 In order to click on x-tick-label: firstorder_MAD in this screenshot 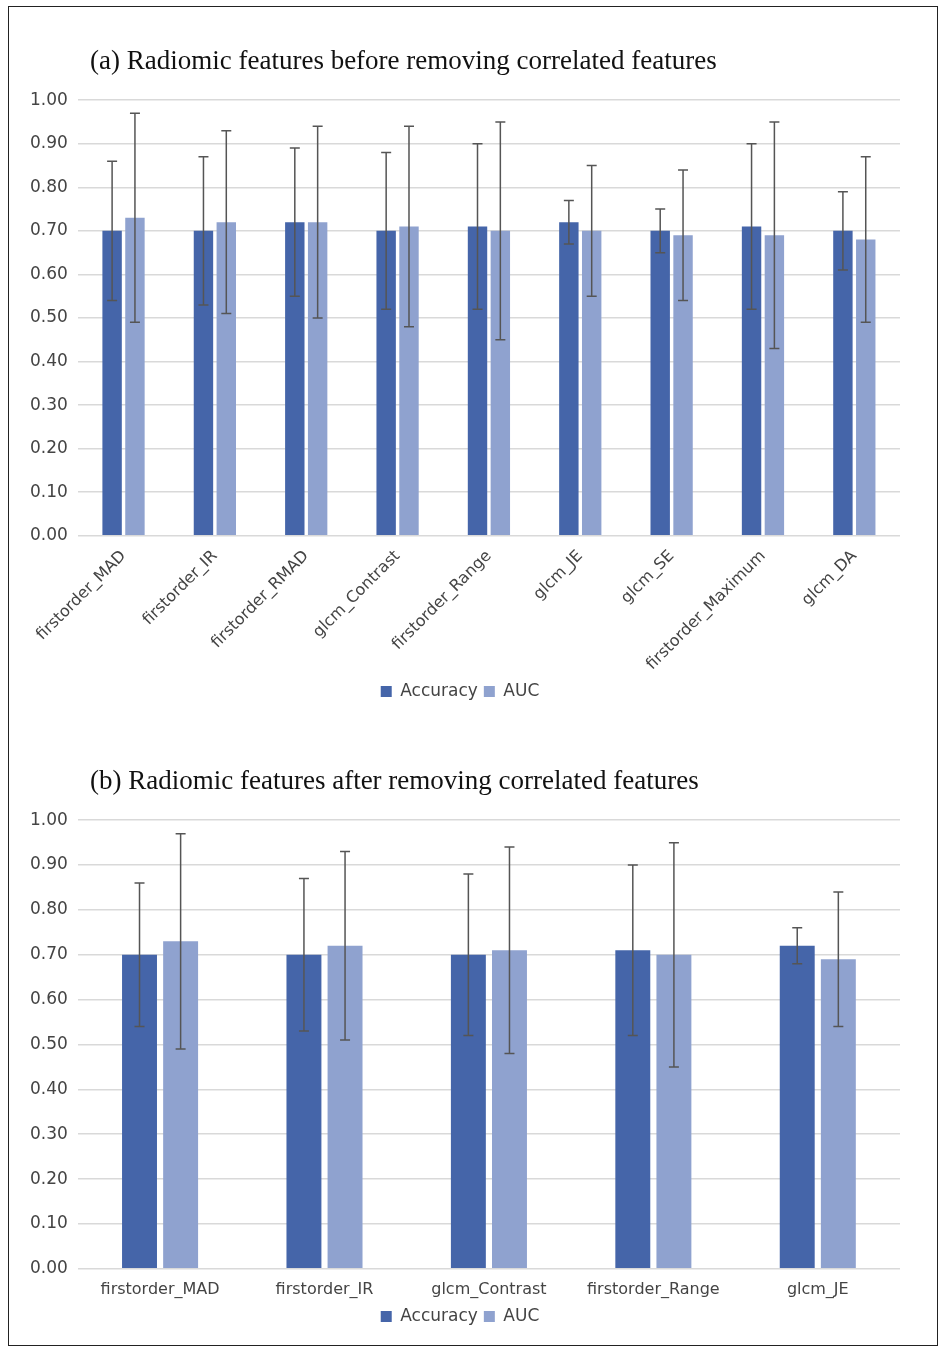, I will do `click(160, 1288)`.